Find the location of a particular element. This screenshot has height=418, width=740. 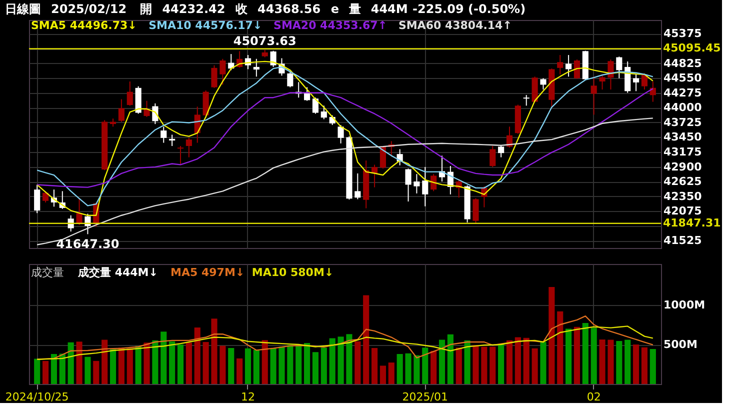

y-tick-label: 1000M is located at coordinates (685, 305).